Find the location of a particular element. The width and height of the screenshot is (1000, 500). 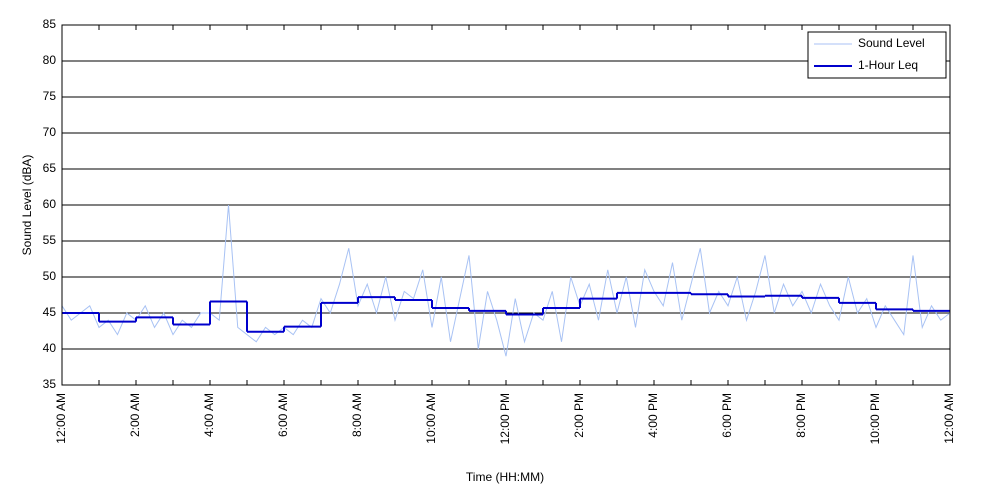

x-tick-label: 10:00 AM is located at coordinates (431, 418).